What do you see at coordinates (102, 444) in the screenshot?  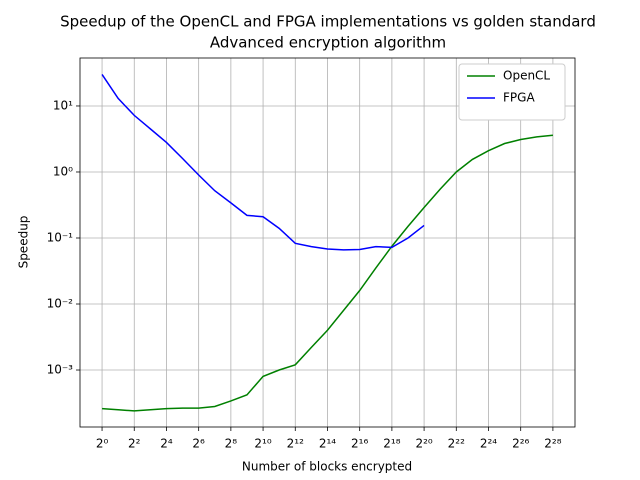 I see `x-tick-label: 2⁰` at bounding box center [102, 444].